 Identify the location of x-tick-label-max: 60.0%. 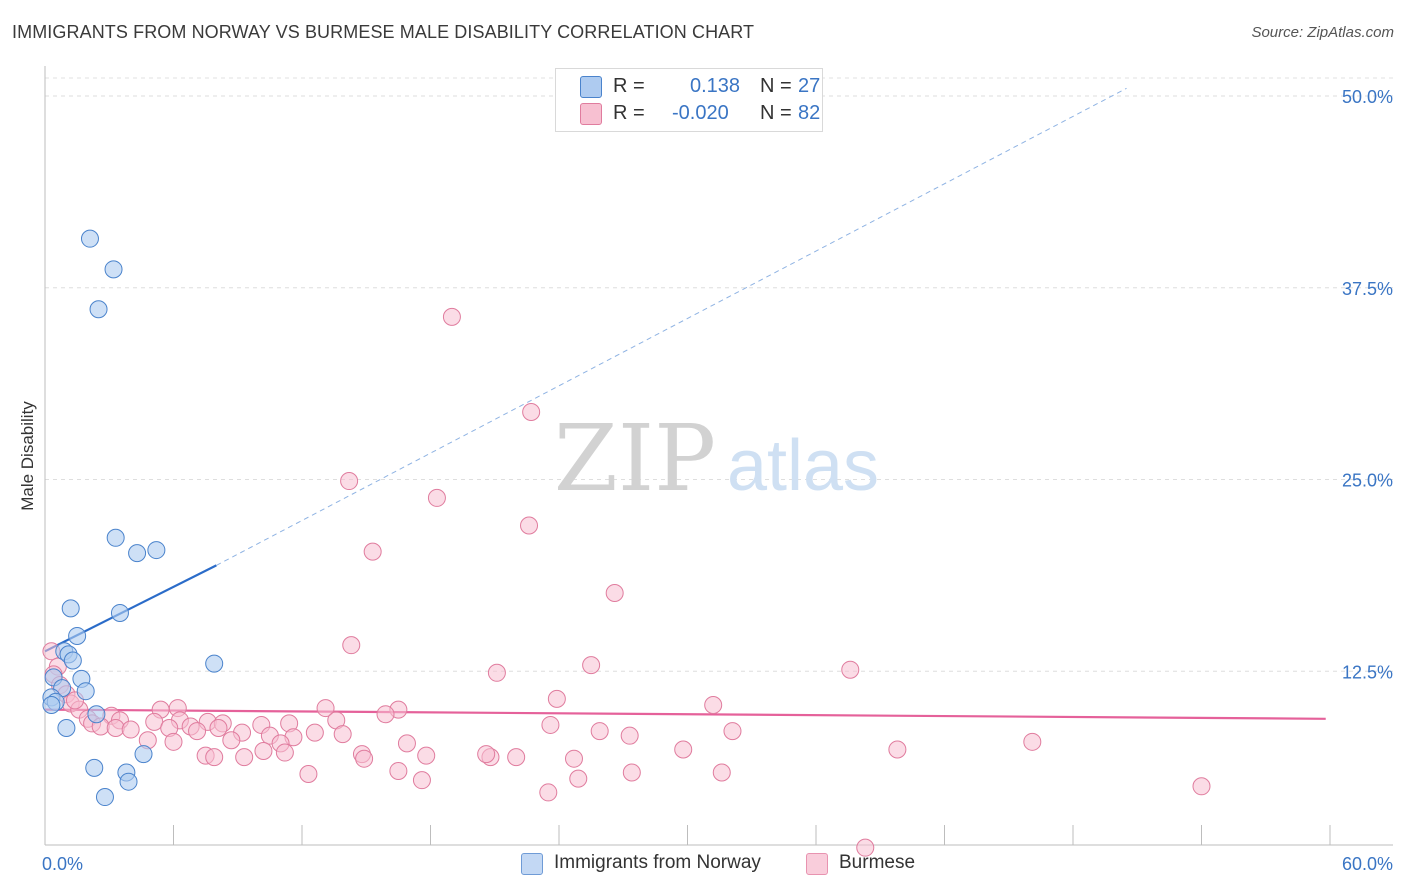
(1367, 864).